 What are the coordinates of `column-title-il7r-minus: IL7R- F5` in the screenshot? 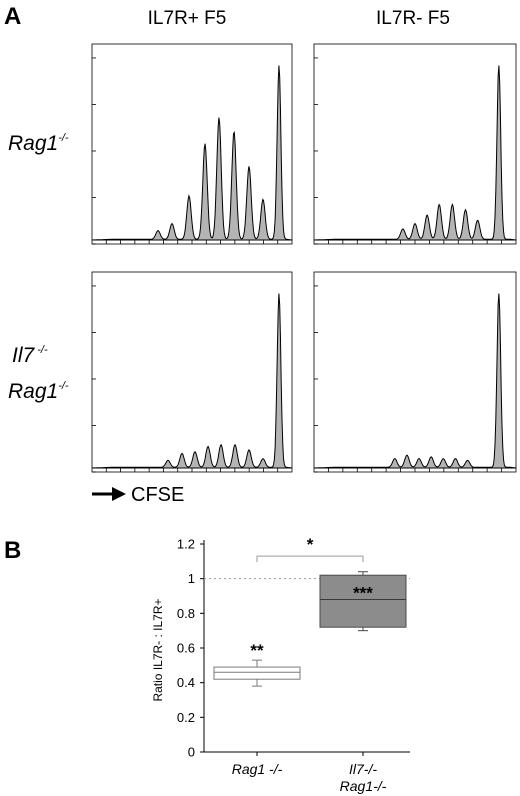 It's located at (413, 18).